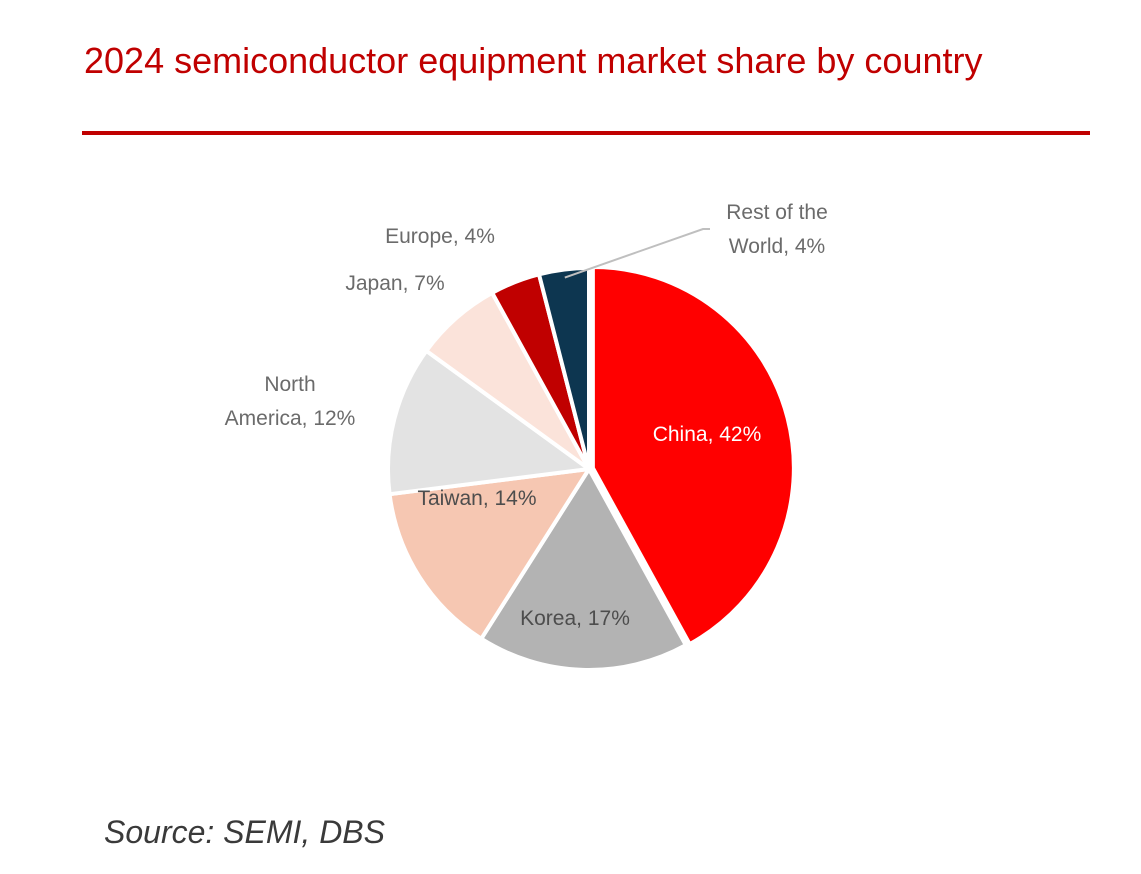  I want to click on slice-label-japan: Japan, 7%, so click(394, 283).